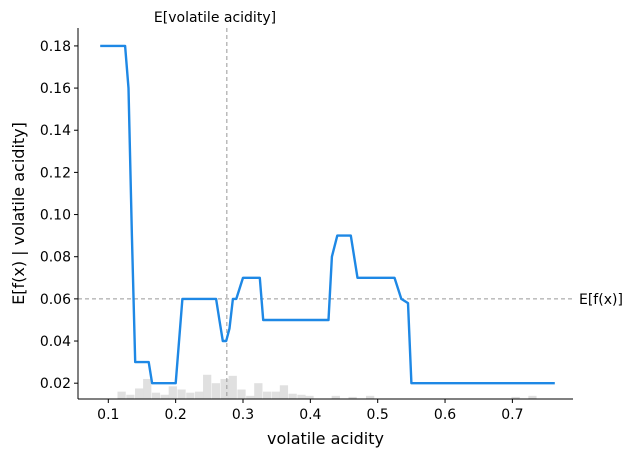 The width and height of the screenshot is (636, 457). Describe the element at coordinates (18, 213) in the screenshot. I see `y-axis-title: E[f(x) | volatile acidity]` at that location.